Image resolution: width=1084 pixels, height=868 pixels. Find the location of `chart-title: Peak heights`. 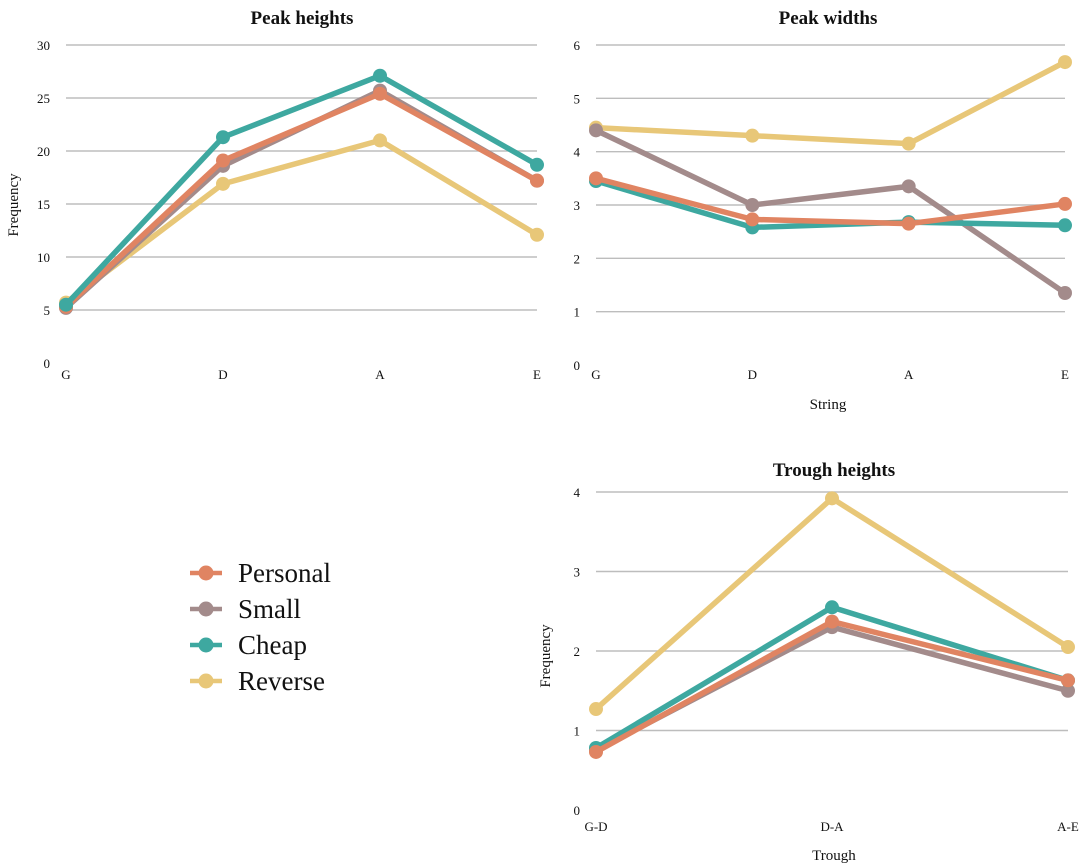

chart-title: Peak heights is located at coordinates (302, 18).